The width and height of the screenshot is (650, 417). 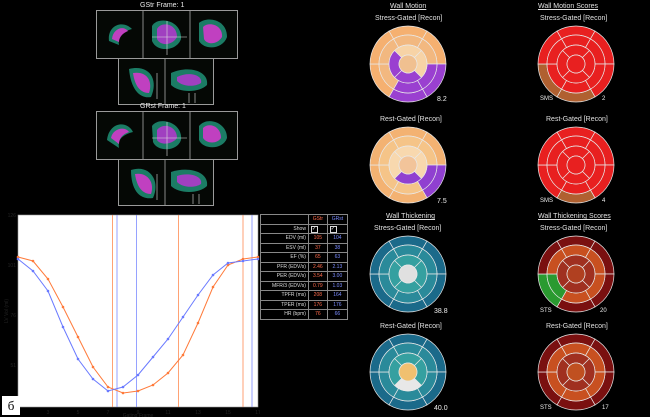 I want to click on table-cell-grst: 66, so click(x=337, y=314).